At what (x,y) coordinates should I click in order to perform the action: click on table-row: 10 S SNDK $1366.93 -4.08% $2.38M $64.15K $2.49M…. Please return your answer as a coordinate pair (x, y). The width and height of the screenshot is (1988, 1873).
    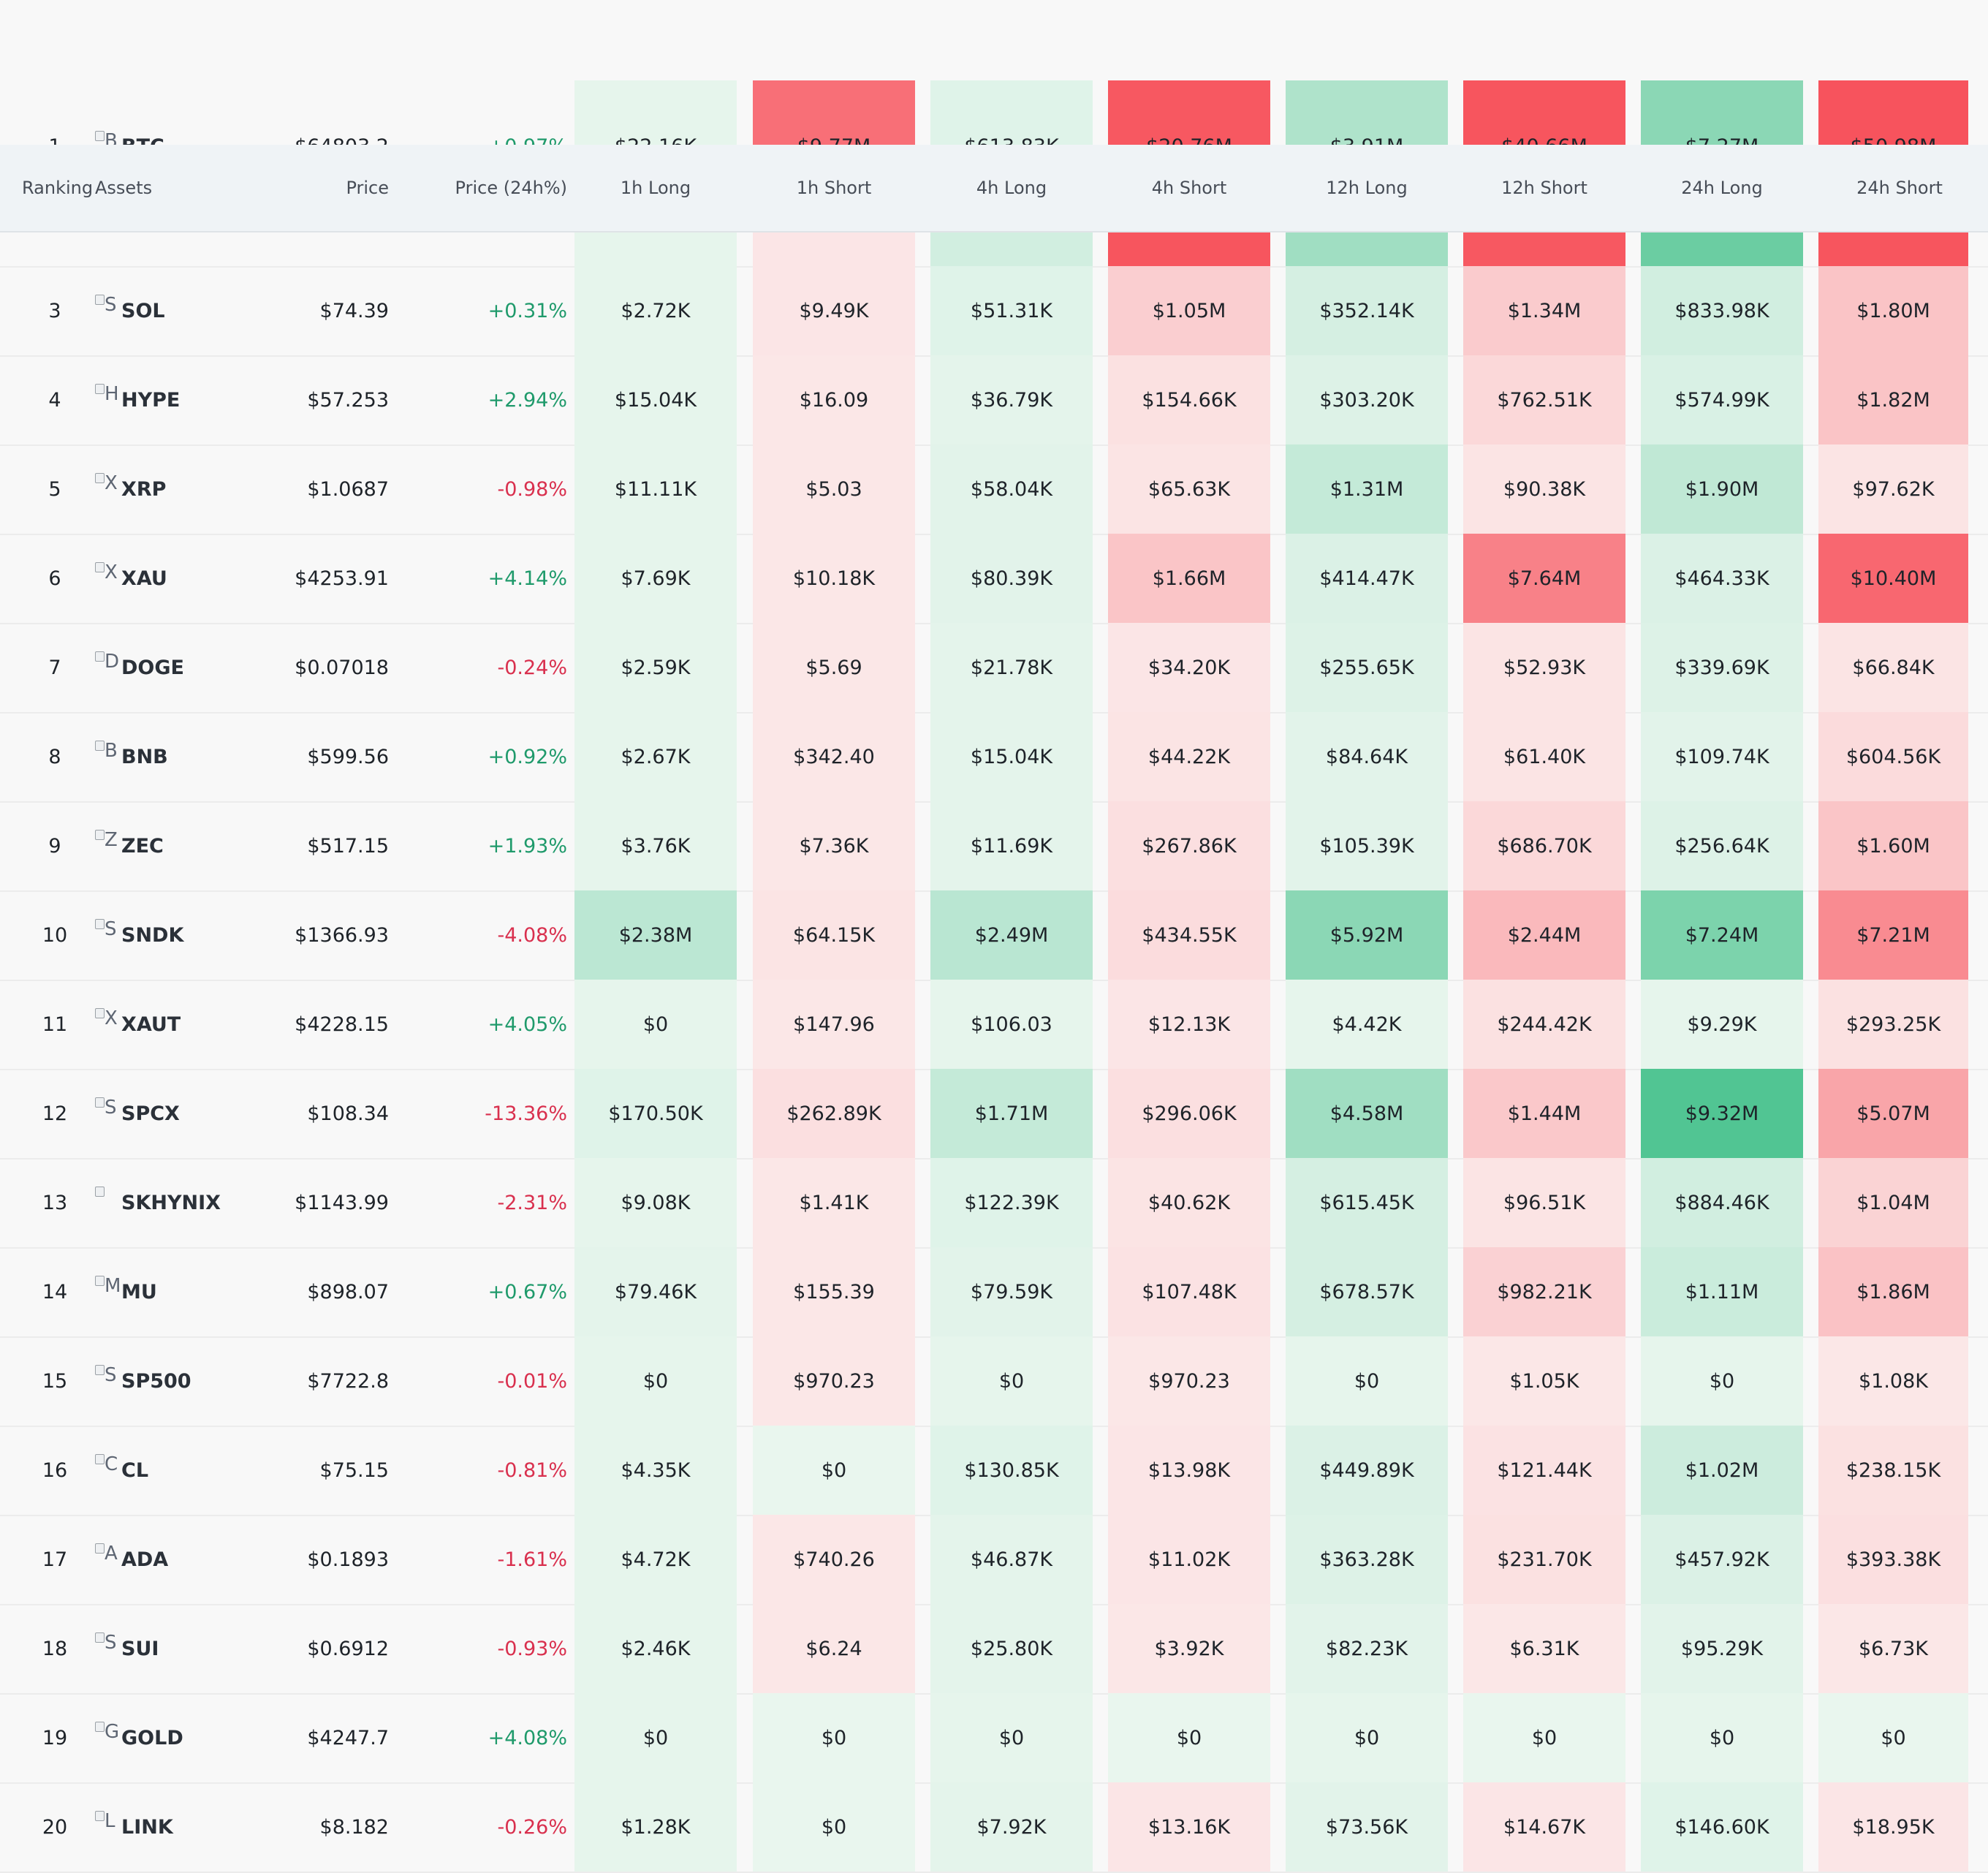
    Looking at the image, I should click on (994, 936).